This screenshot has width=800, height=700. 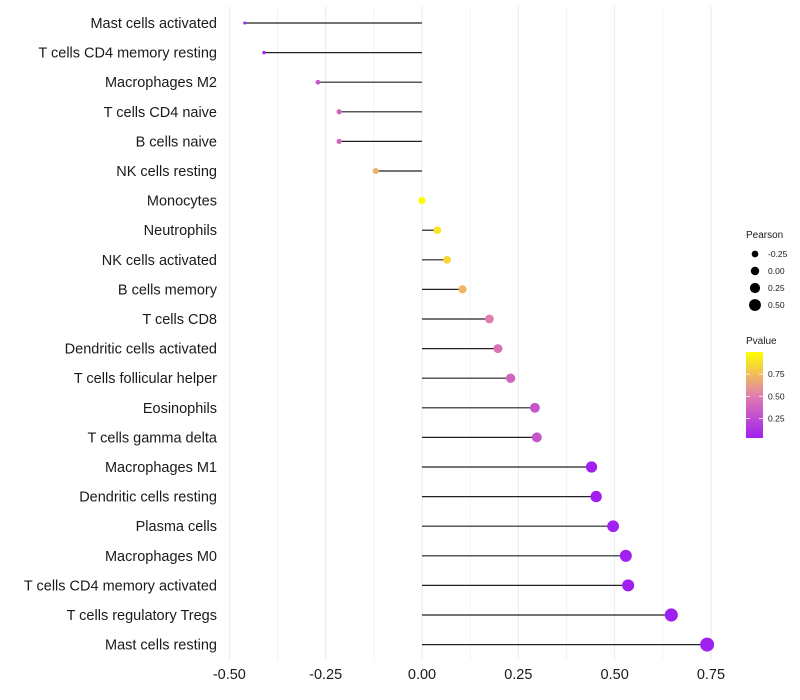 What do you see at coordinates (168, 290) in the screenshot?
I see `category-label: B cells memory` at bounding box center [168, 290].